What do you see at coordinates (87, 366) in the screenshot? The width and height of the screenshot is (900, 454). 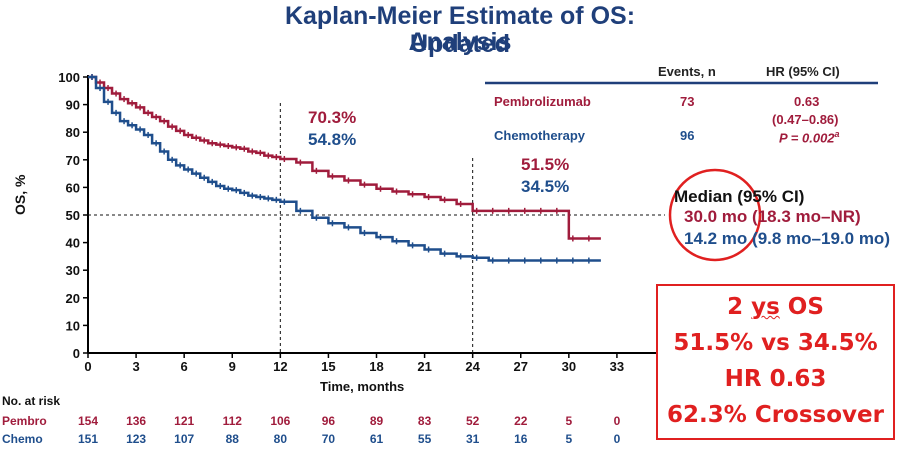 I see `x-tick-label: 0` at bounding box center [87, 366].